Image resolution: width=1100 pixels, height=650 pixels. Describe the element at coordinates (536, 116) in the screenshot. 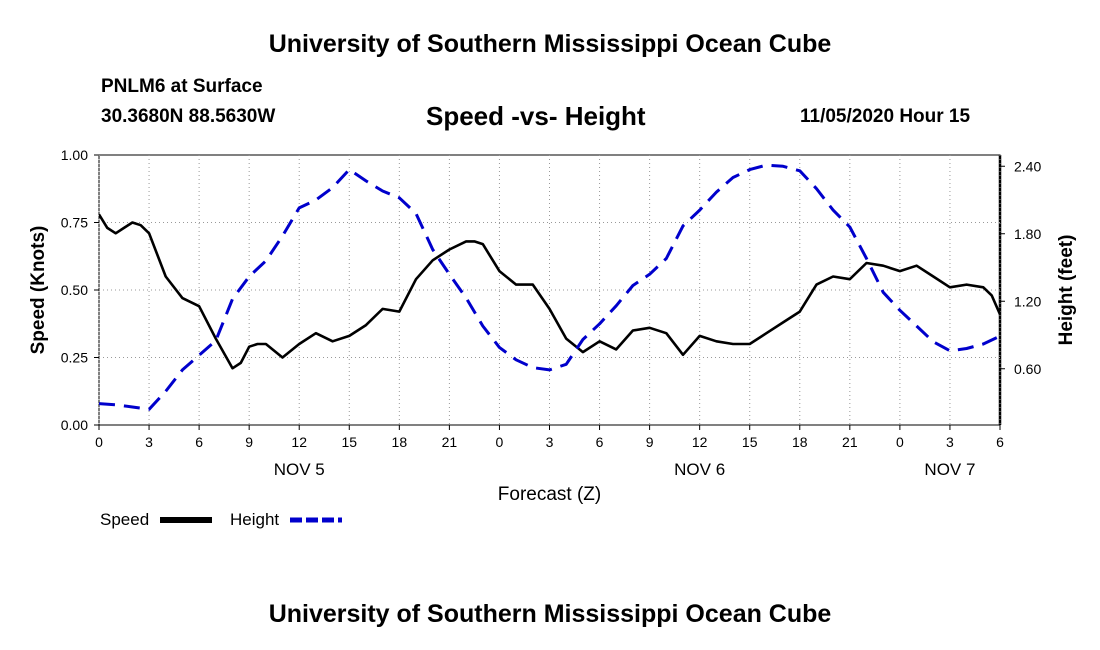

I see `chart-subtitle: Speed -vs- Height` at that location.